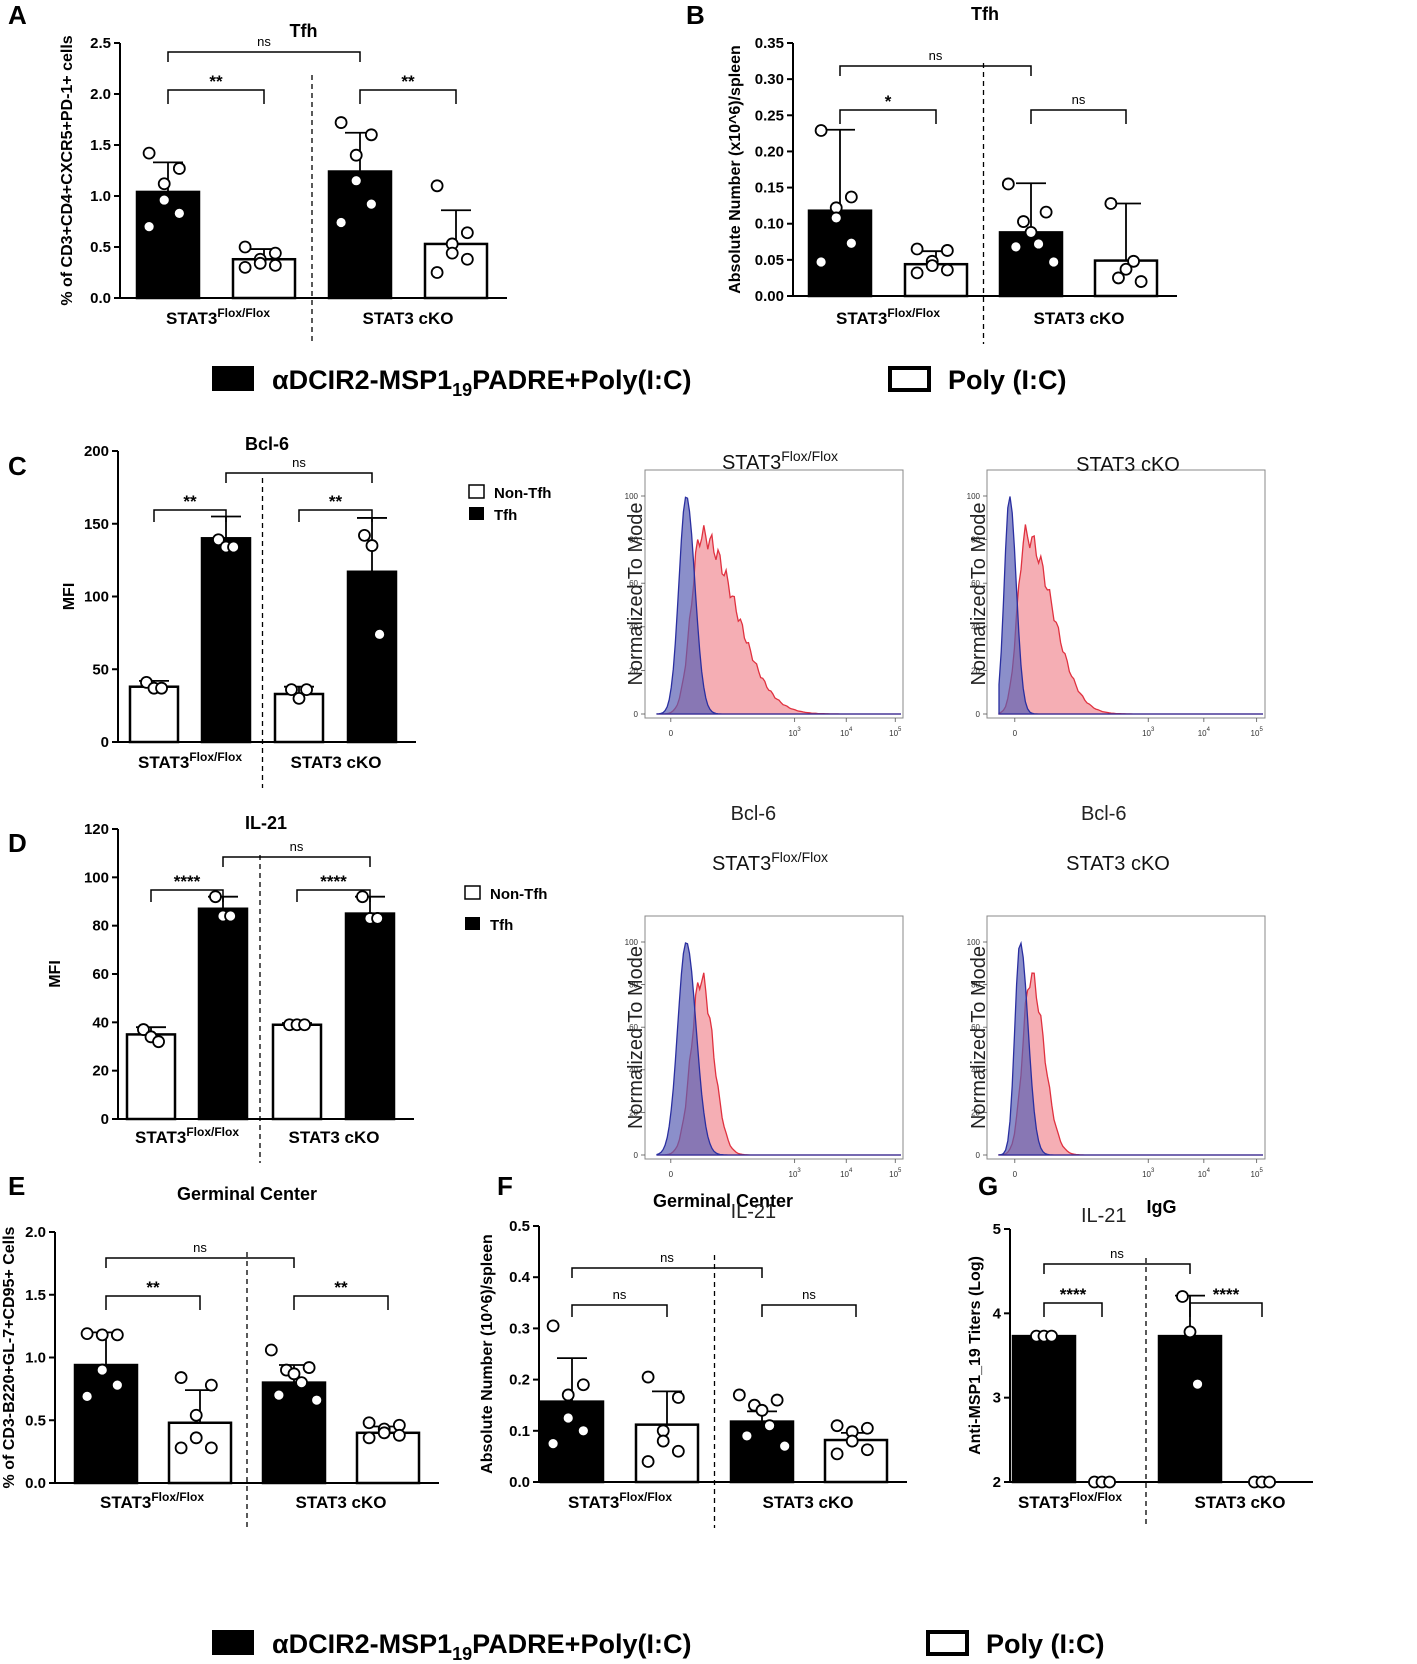  What do you see at coordinates (35, 1358) in the screenshot?
I see `y-tick-label: 1.0` at bounding box center [35, 1358].